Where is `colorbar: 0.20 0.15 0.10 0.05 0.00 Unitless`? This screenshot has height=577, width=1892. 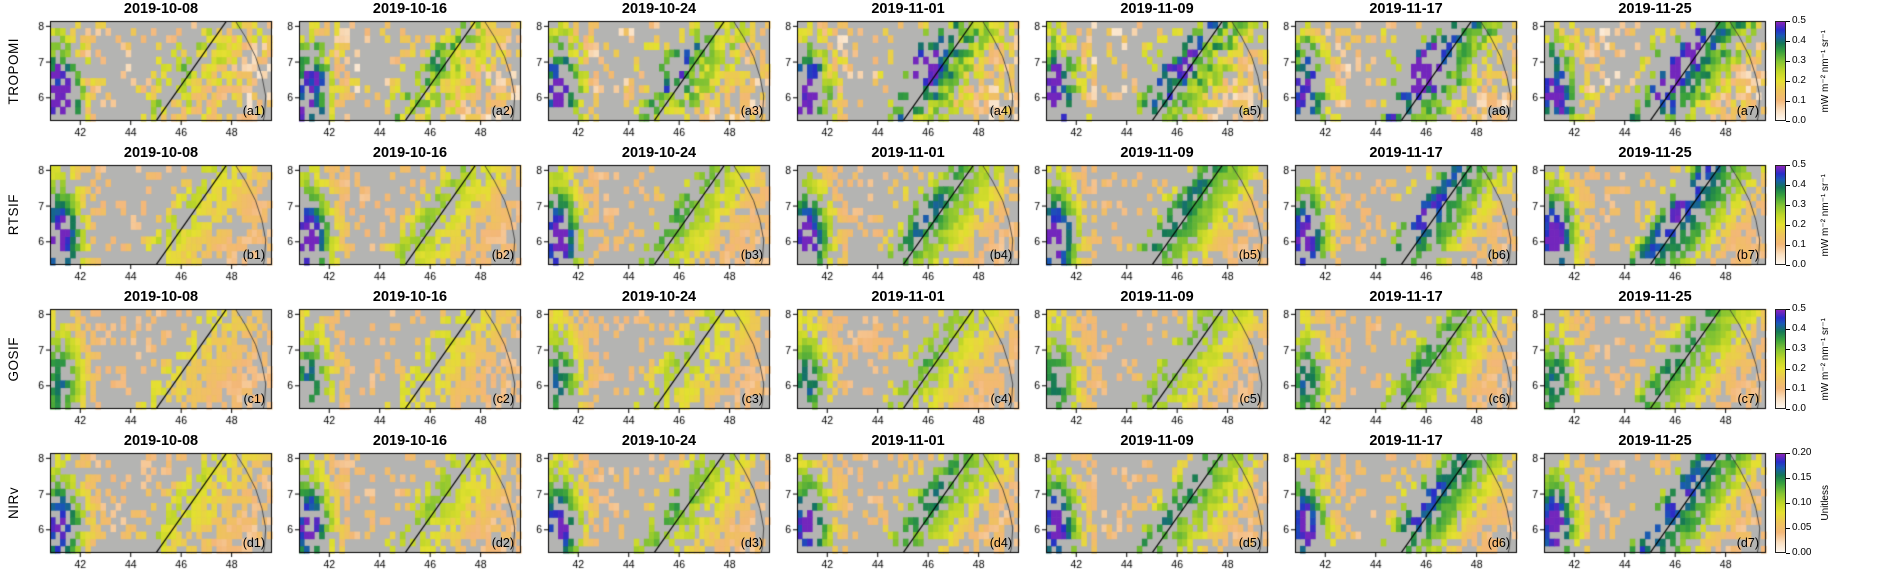 colorbar: 0.20 0.15 0.10 0.05 0.00 Unitless is located at coordinates (1830, 503).